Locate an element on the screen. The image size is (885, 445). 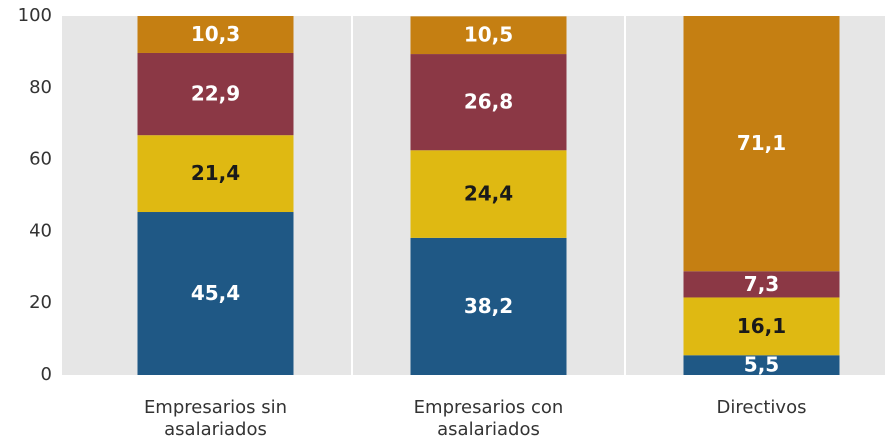
data-label: 7,3 is located at coordinates (761, 284).